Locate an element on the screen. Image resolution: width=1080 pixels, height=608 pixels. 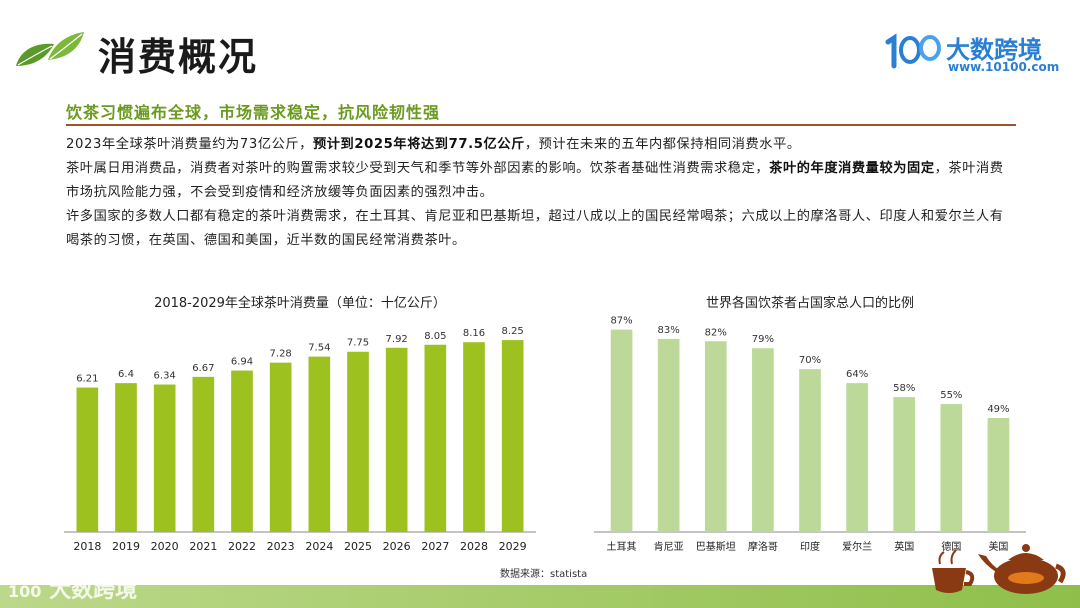
x-tick-label: 摩洛哥 is located at coordinates (763, 546).